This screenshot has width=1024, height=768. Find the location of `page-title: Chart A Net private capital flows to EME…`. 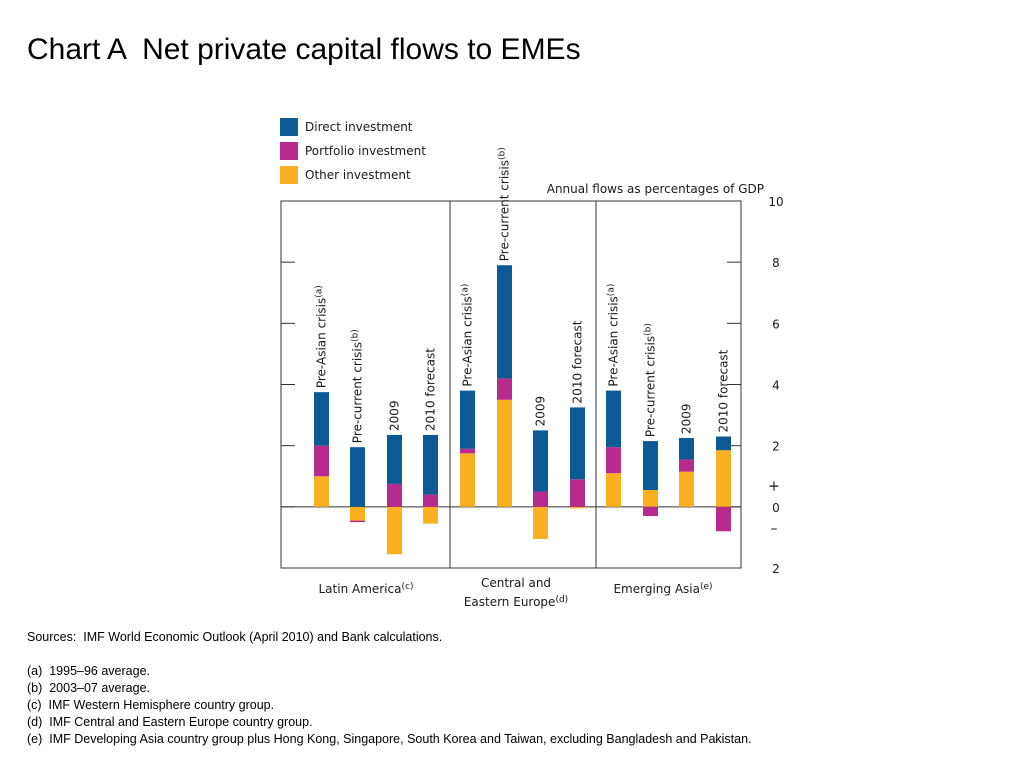

page-title: Chart A Net private capital flows to EME… is located at coordinates (304, 49).